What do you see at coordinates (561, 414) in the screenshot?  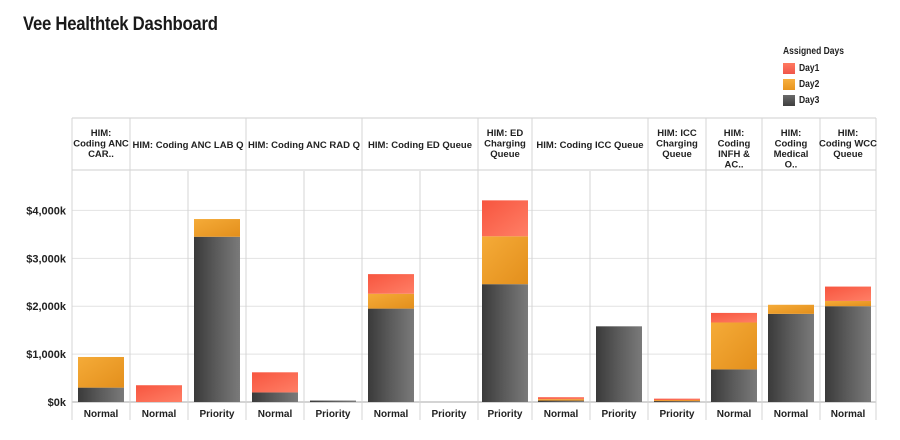 I see `x-tick-label-8: Normal` at bounding box center [561, 414].